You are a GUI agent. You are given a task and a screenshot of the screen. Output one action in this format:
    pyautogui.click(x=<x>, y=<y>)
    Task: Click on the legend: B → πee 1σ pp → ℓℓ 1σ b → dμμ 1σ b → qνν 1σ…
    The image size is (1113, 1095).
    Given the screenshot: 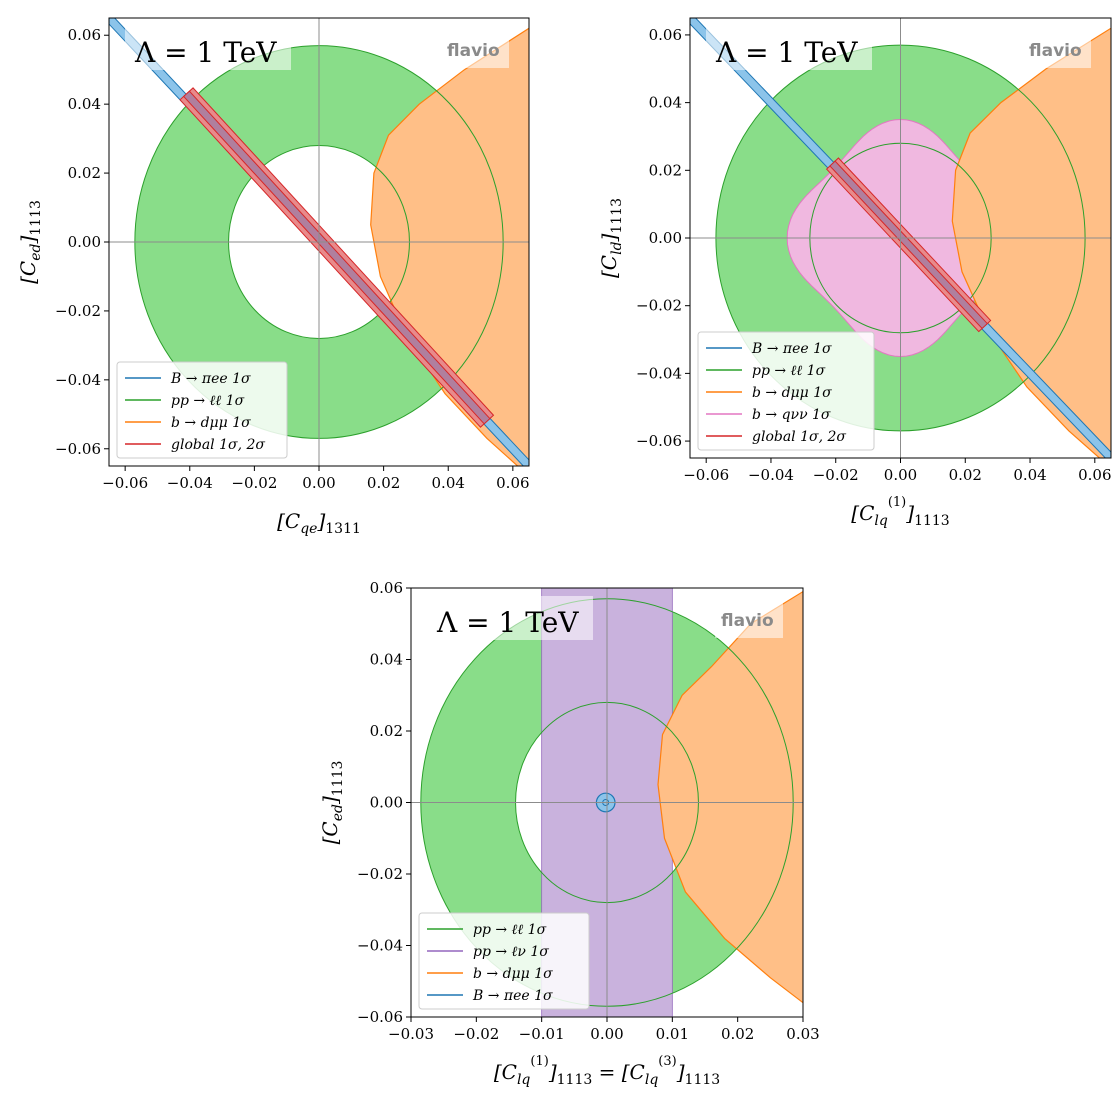 What is the action you would take?
    pyautogui.click(x=786, y=391)
    